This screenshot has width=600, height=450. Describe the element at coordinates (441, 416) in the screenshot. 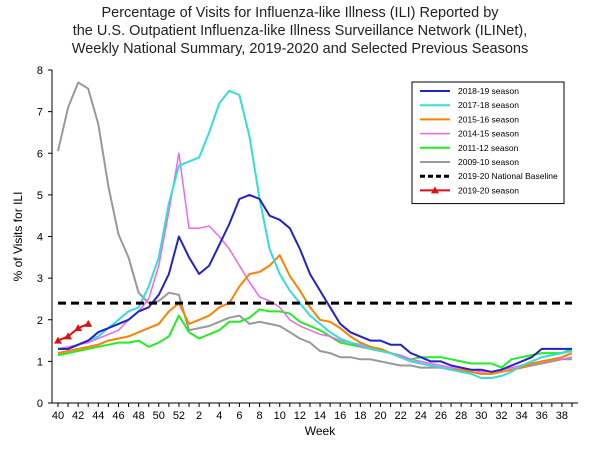

I see `x-tick-label: 26` at that location.